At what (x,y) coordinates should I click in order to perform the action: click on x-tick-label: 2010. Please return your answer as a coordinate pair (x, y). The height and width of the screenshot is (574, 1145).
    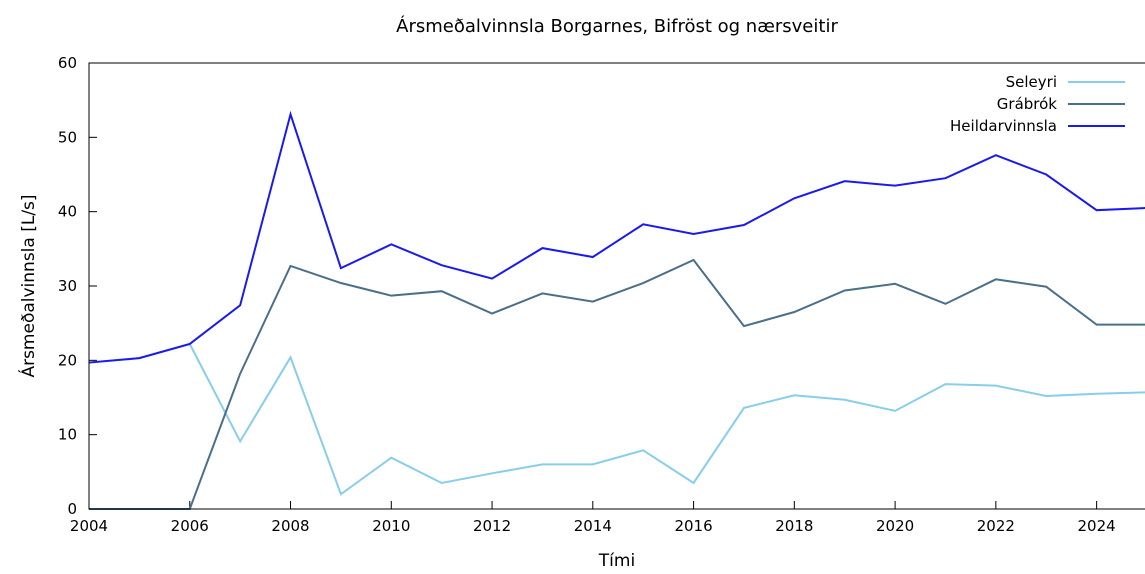
    Looking at the image, I should click on (391, 526).